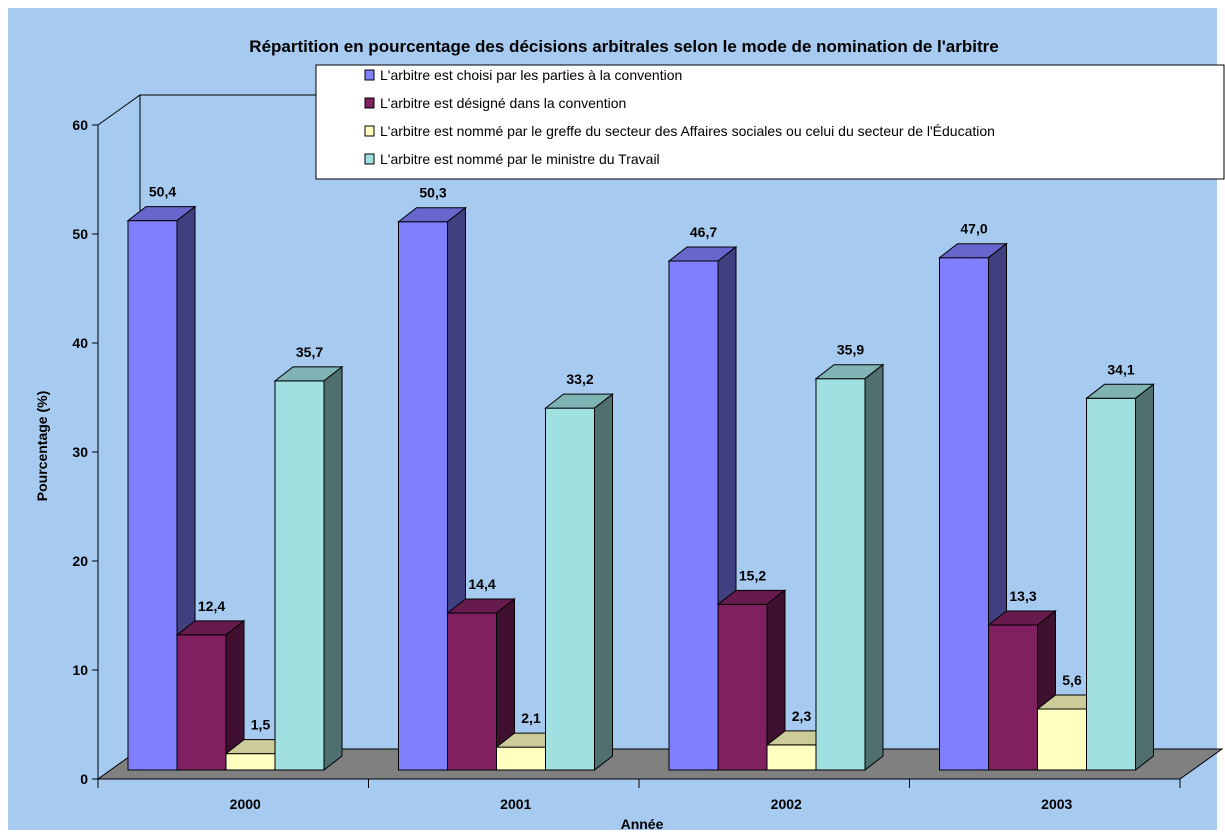 The height and width of the screenshot is (836, 1225). Describe the element at coordinates (309, 352) in the screenshot. I see `data-label: 35,7` at that location.